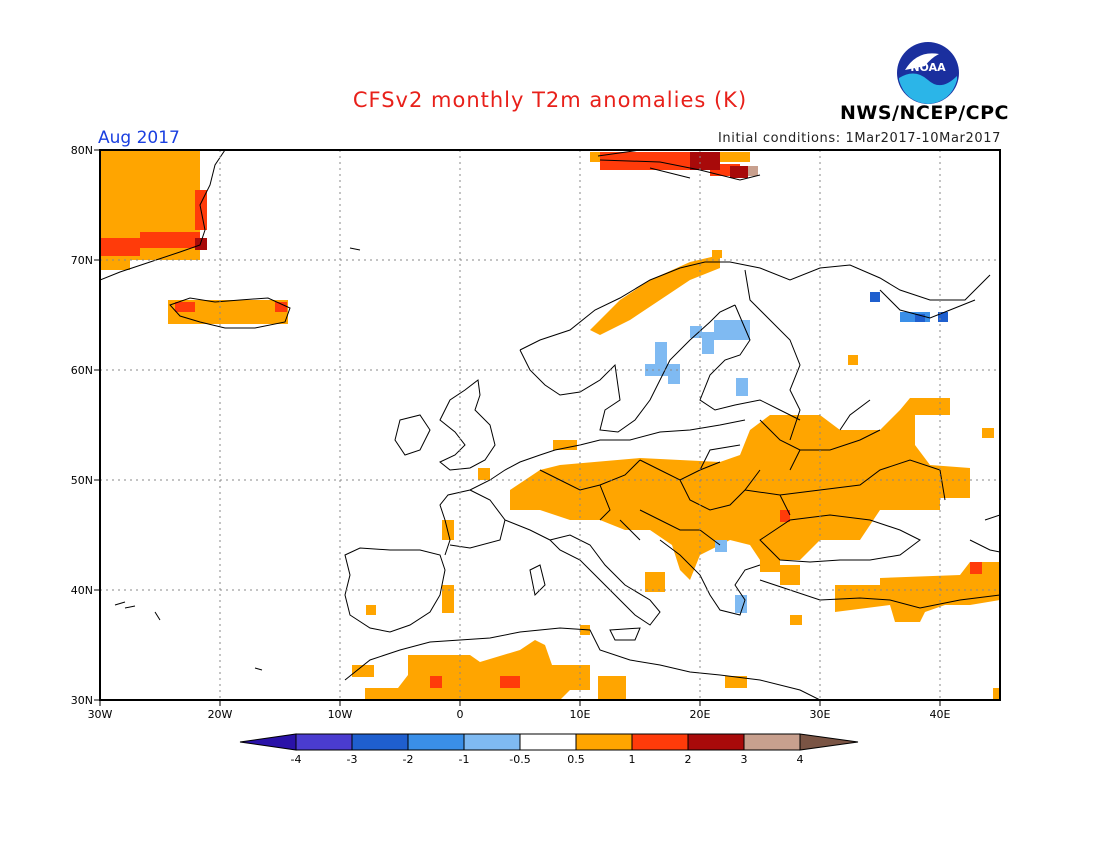 The image size is (1100, 850). What do you see at coordinates (82, 370) in the screenshot?
I see `lat-label-60n: 60N` at bounding box center [82, 370].